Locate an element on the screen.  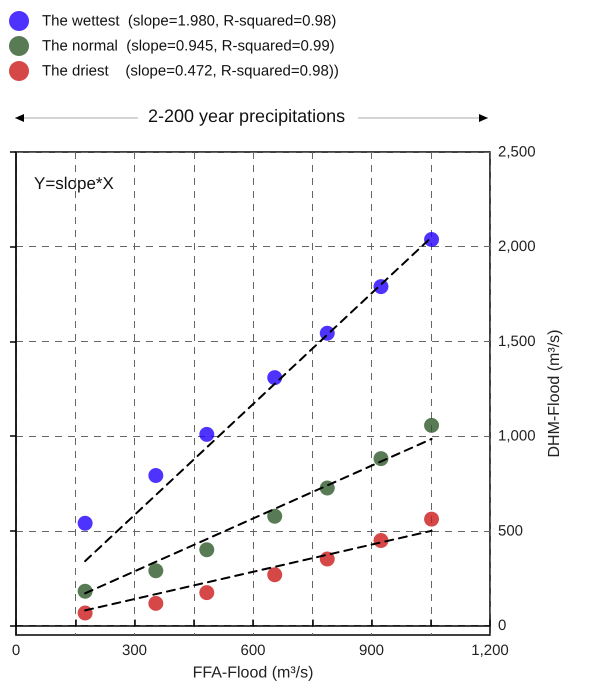
y-tick-label: 1,500 is located at coordinates (517, 341).